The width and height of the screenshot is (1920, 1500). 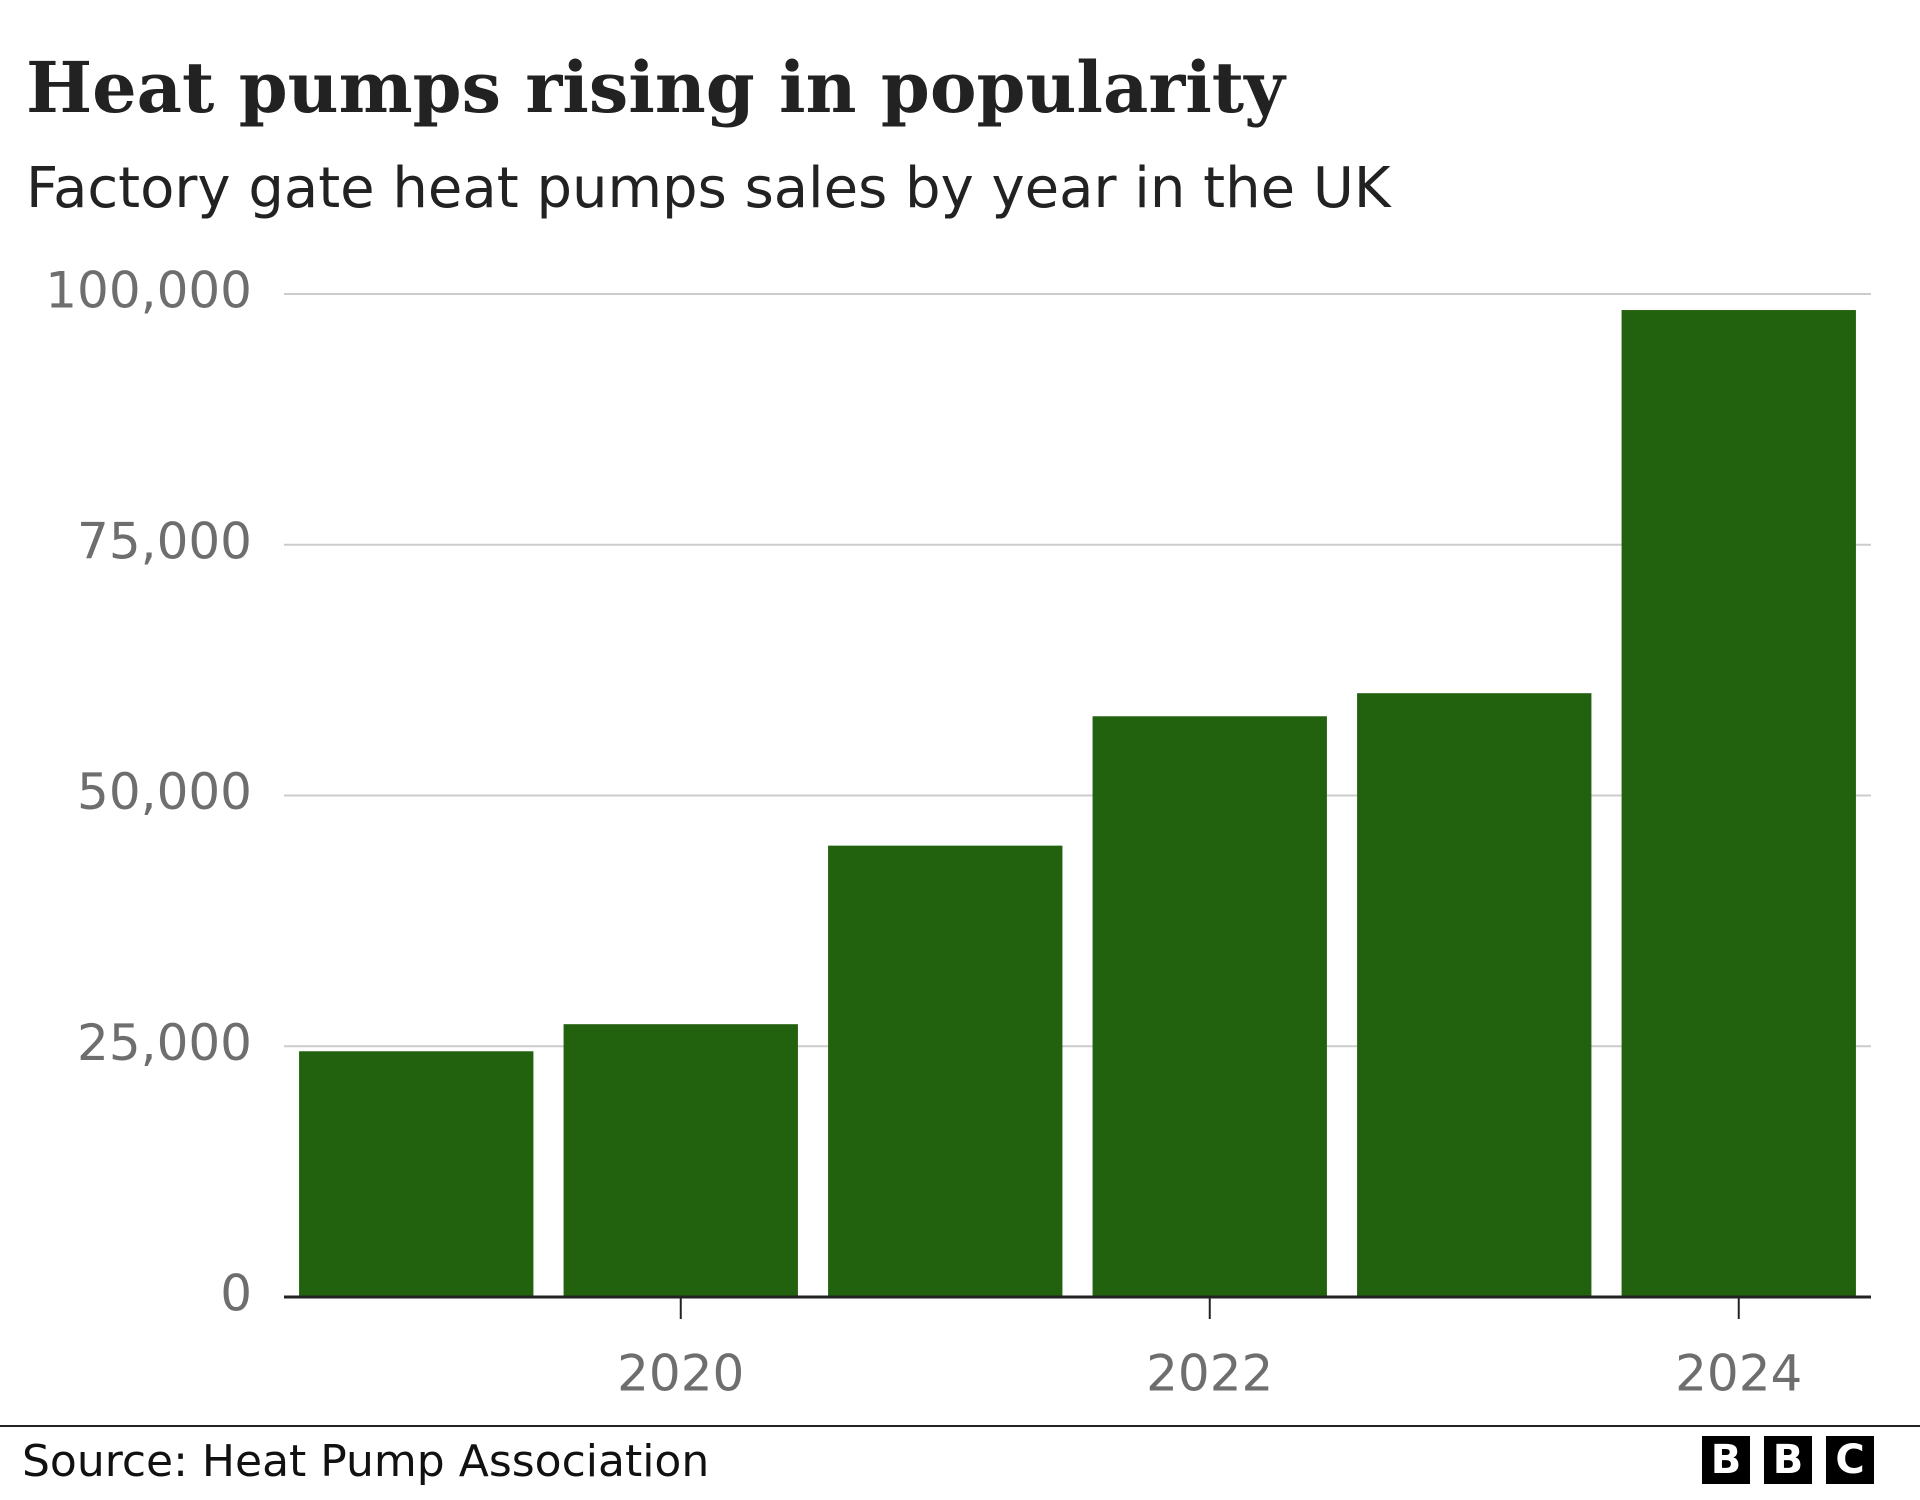 I want to click on logo-letter: C, so click(x=1849, y=1460).